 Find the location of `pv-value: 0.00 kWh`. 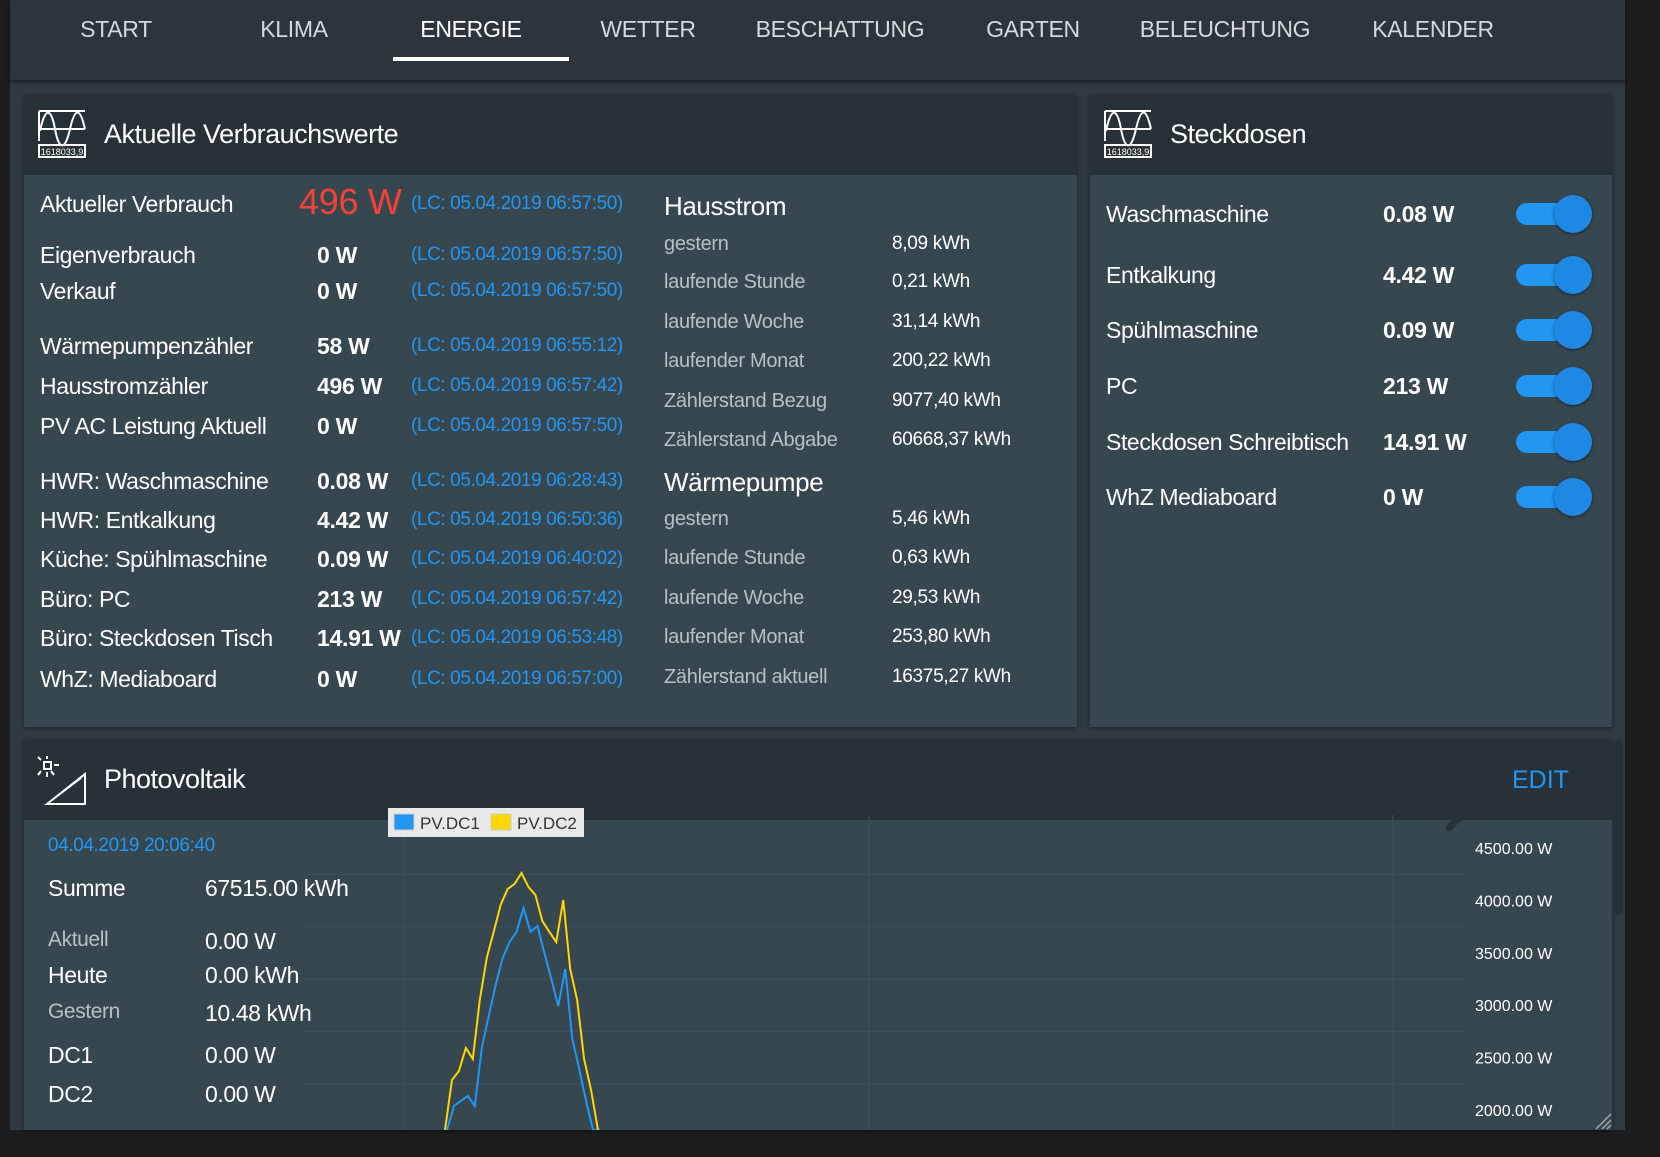

pv-value: 0.00 kWh is located at coordinates (252, 975).